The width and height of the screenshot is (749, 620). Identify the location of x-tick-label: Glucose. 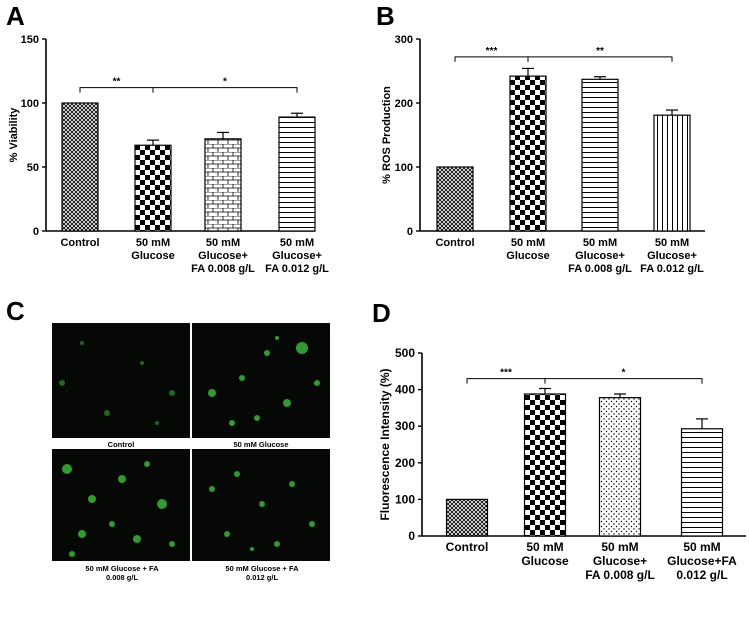
(527, 256).